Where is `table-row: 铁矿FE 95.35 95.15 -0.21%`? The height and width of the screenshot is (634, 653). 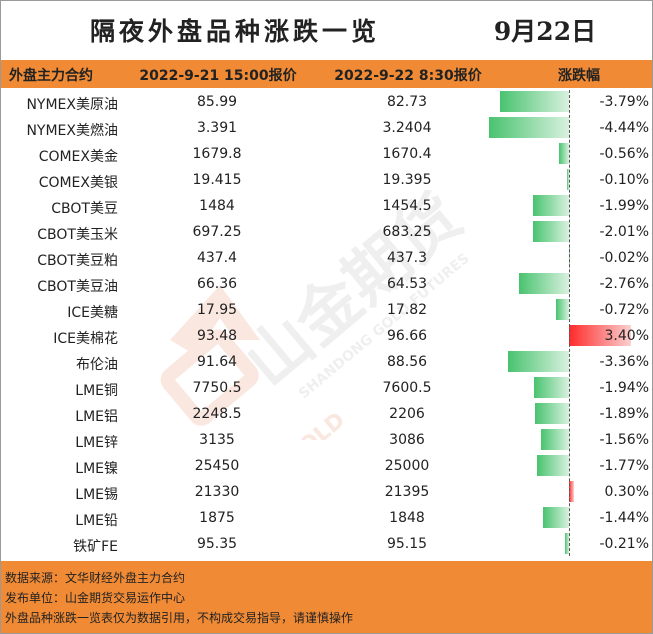
table-row: 铁矿FE 95.35 95.15 -0.21% is located at coordinates (326, 545).